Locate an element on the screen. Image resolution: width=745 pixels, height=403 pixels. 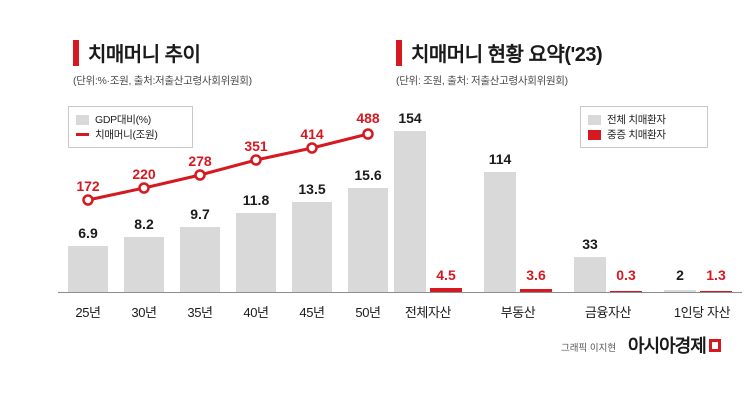
category-label-50: 50년 is located at coordinates (368, 312).